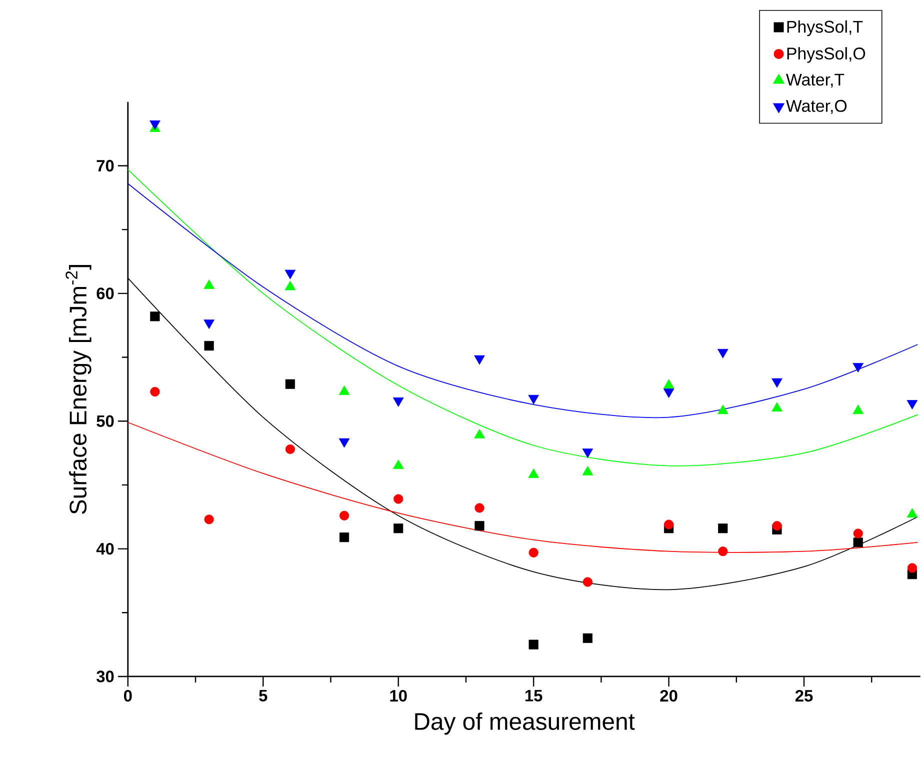 This screenshot has height=782, width=921. What do you see at coordinates (128, 696) in the screenshot?
I see `x-tick-label: 0` at bounding box center [128, 696].